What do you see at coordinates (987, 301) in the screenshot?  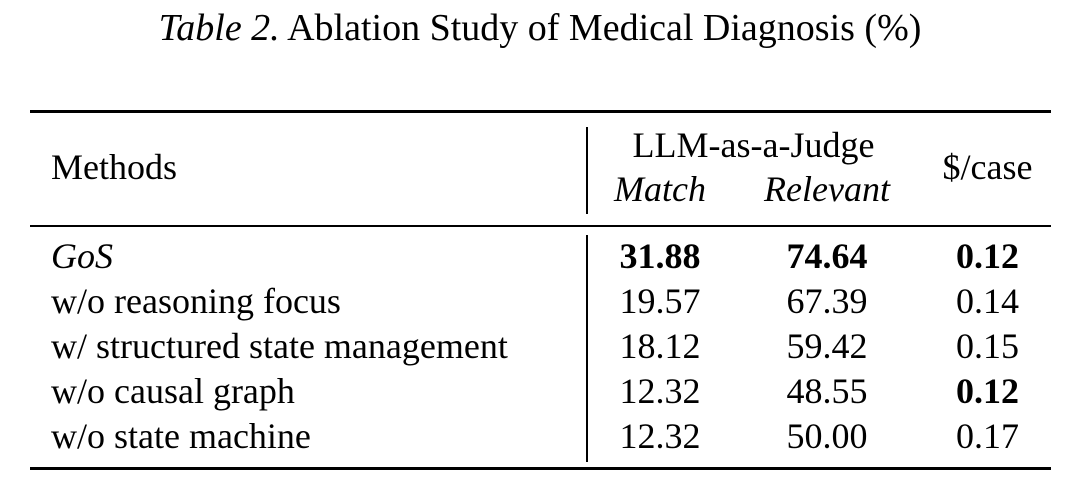 I see `row-cost: 0.14` at bounding box center [987, 301].